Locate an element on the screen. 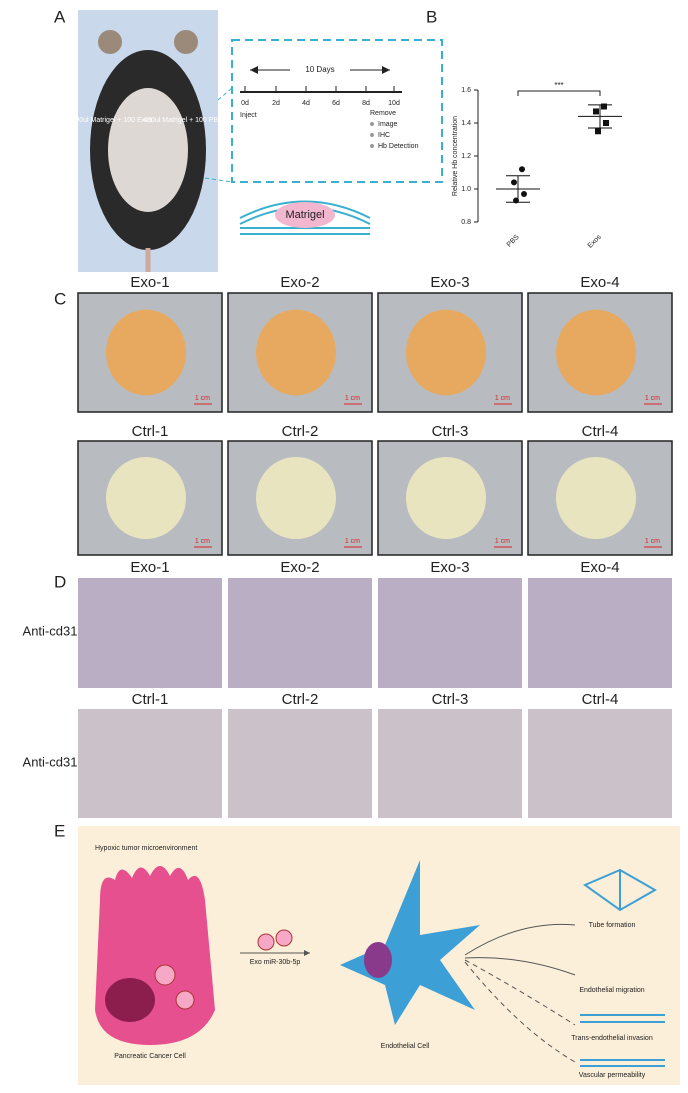 This screenshot has height=1093, width=688. readout: Hb Detection is located at coordinates (398, 146).